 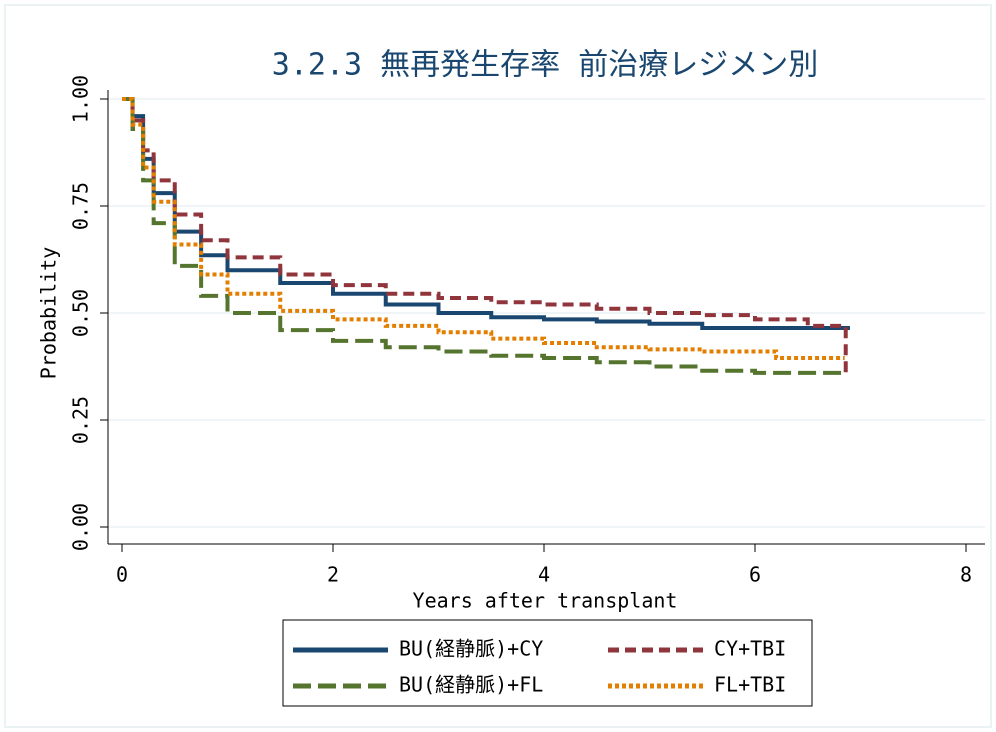 What do you see at coordinates (544, 575) in the screenshot?
I see `x-tick-label: 4` at bounding box center [544, 575].